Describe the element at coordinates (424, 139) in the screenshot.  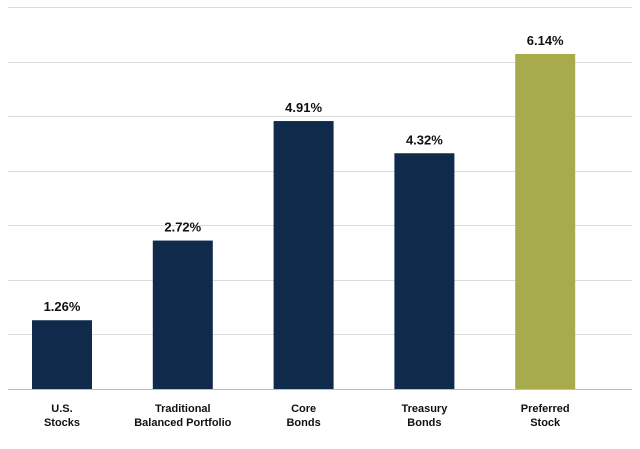
I see `data-label: 4.32%` at that location.